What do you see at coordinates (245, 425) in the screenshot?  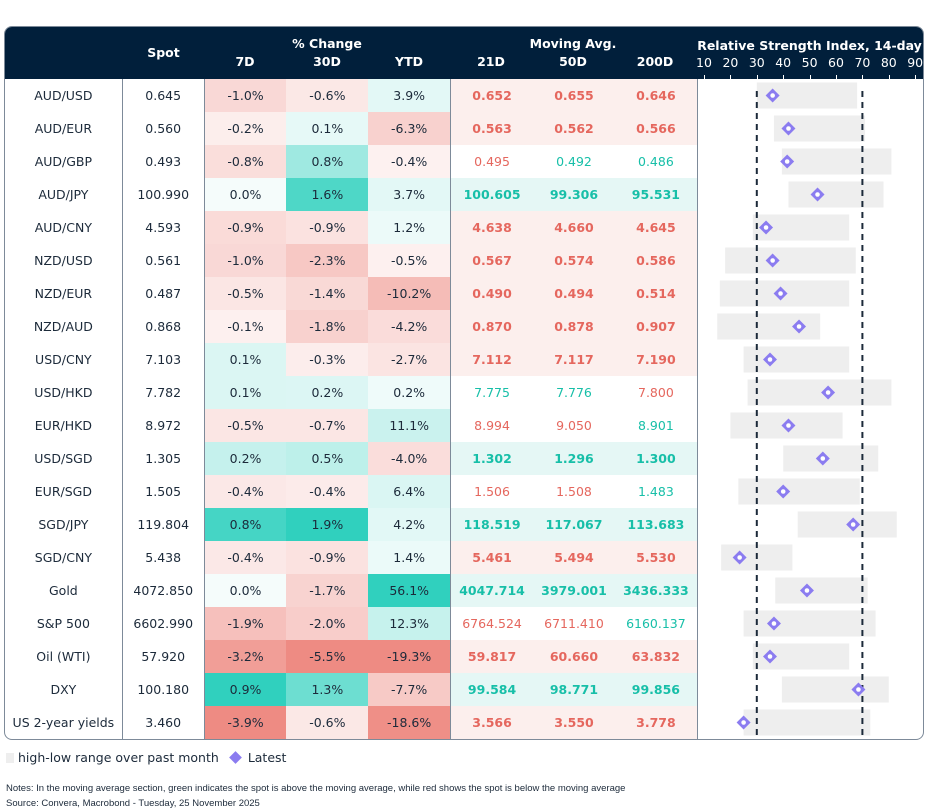 I see `pct-change-cell: -0.5%` at bounding box center [245, 425].